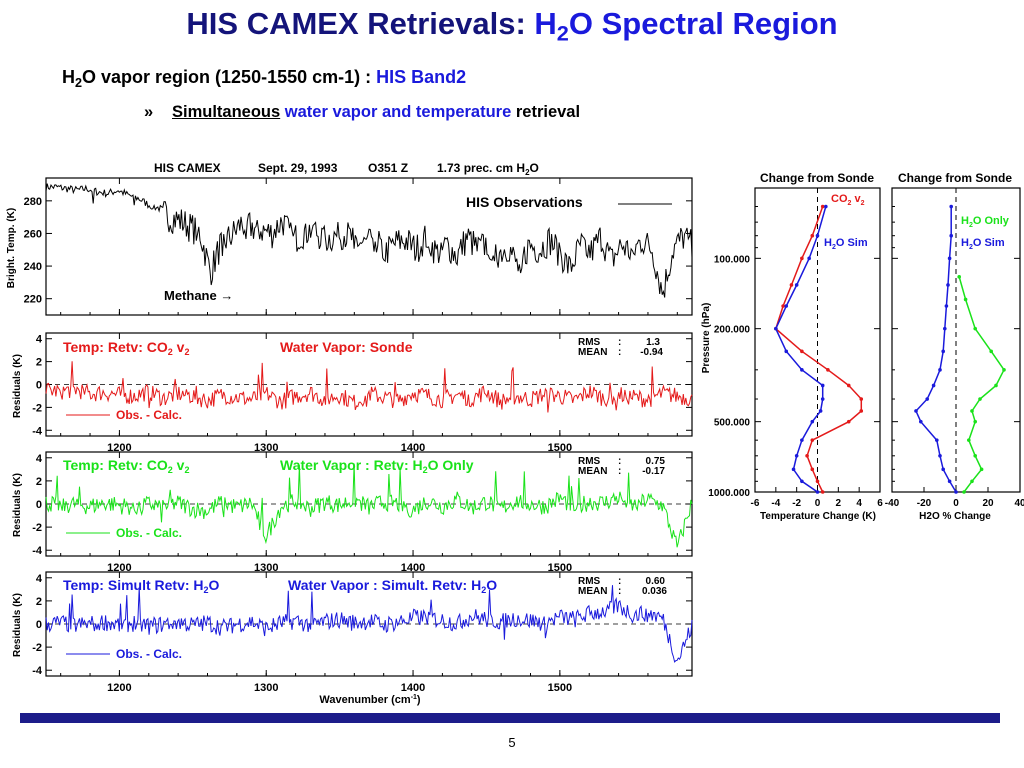  What do you see at coordinates (985, 222) in the screenshot?
I see `legend-h2o-only: H2O Only` at bounding box center [985, 222].